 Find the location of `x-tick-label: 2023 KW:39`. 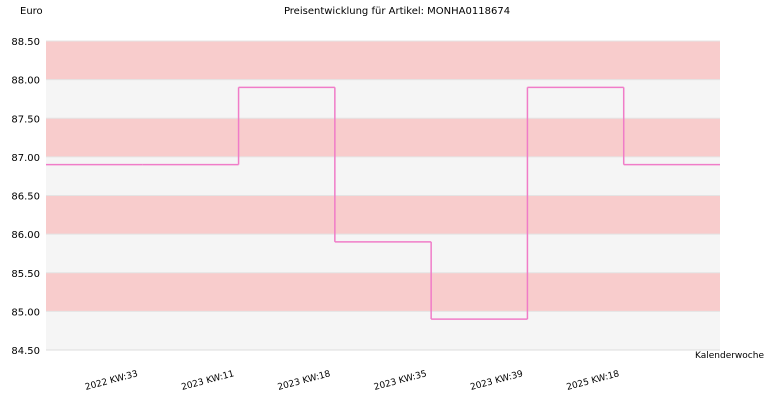

x-tick-label: 2023 KW:39 is located at coordinates (496, 381).